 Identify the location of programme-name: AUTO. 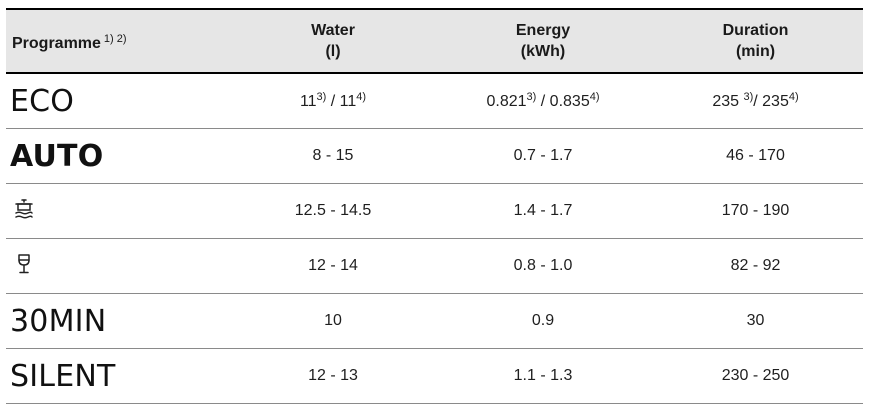
(57, 156).